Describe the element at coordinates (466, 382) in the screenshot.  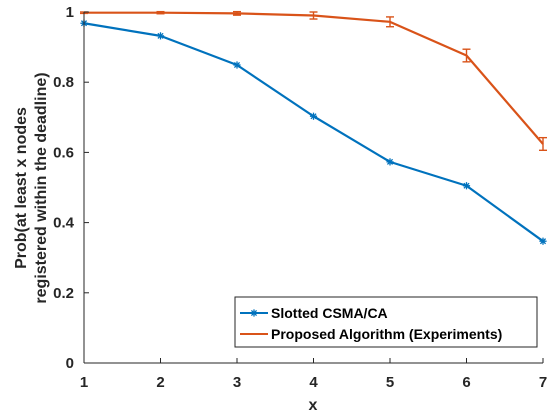
I see `x-tick-label-5: 6` at that location.